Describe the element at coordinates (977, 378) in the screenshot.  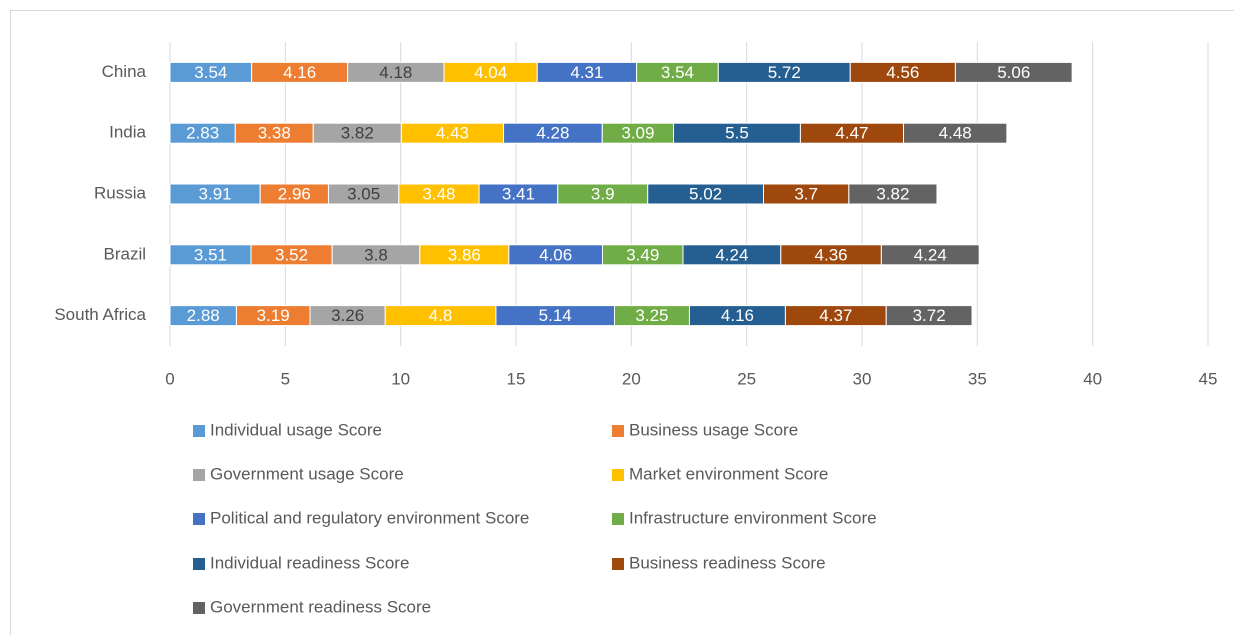
I see `x-tick-label: 35` at that location.